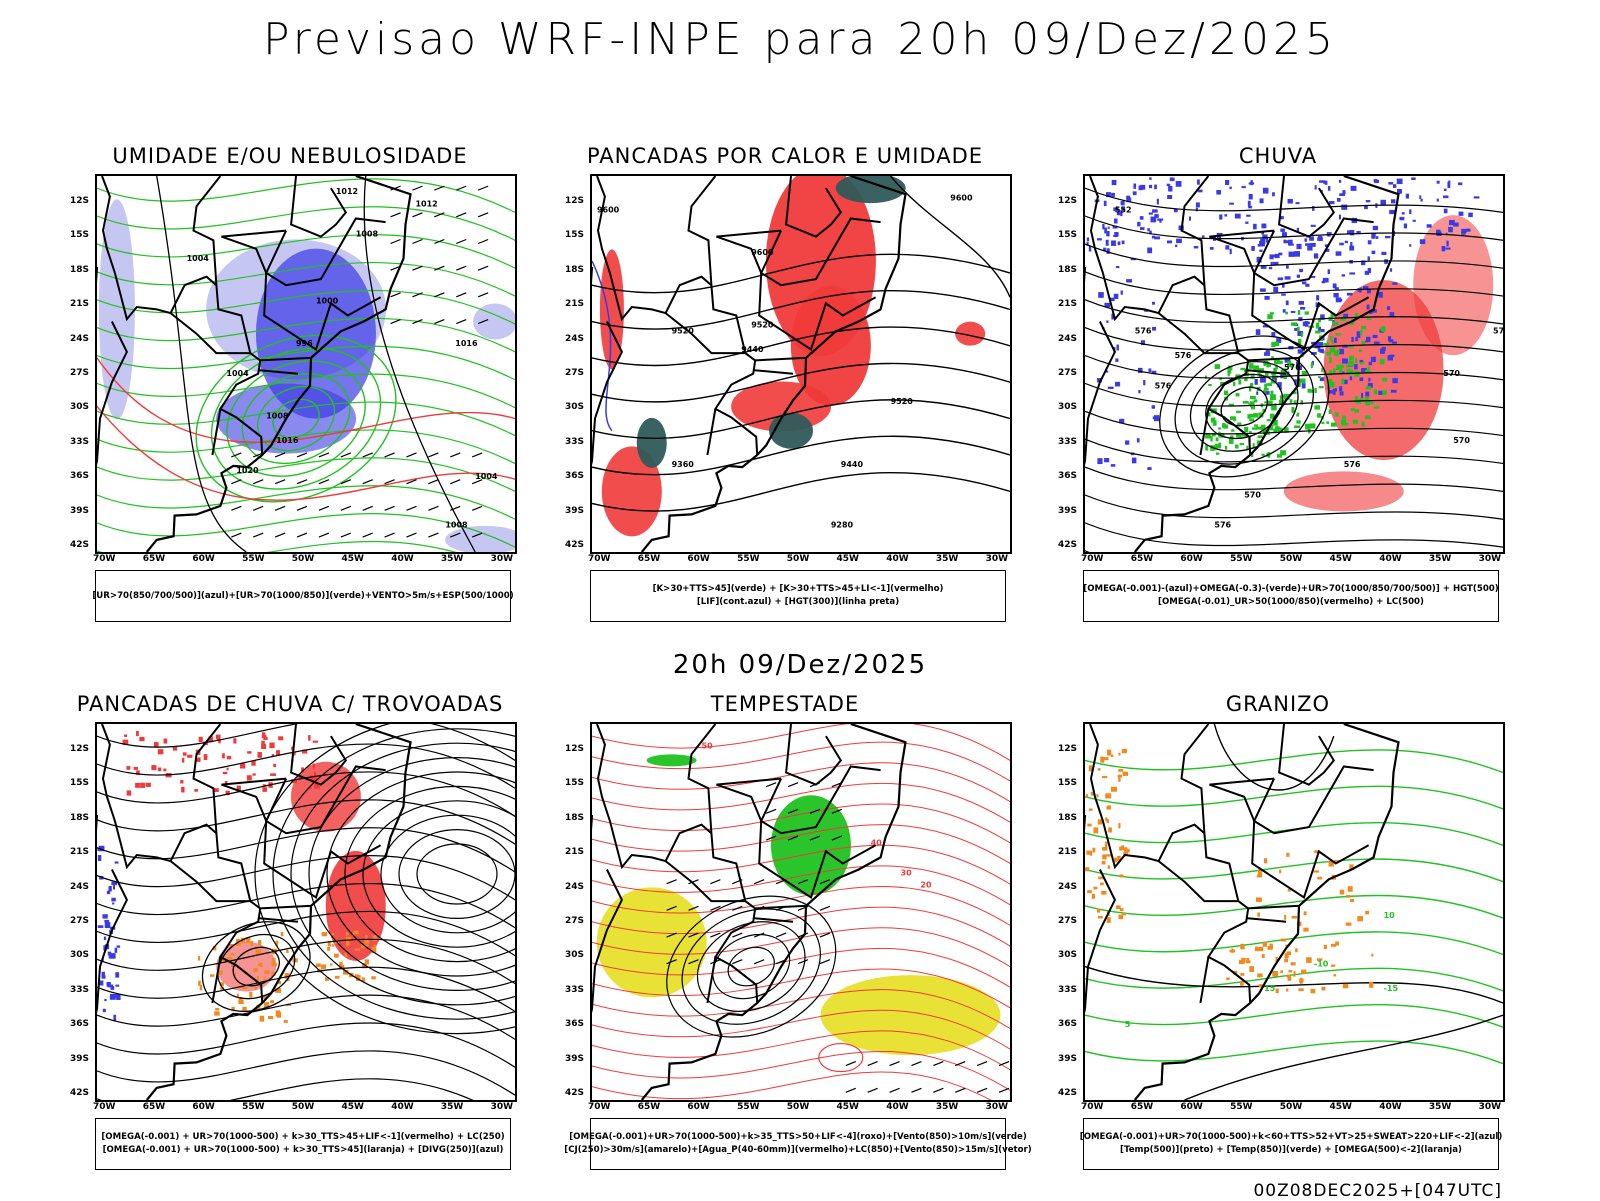 The image size is (1600, 1201). Describe the element at coordinates (1340, 559) in the screenshot. I see `lon-tick-label: 45W` at that location.